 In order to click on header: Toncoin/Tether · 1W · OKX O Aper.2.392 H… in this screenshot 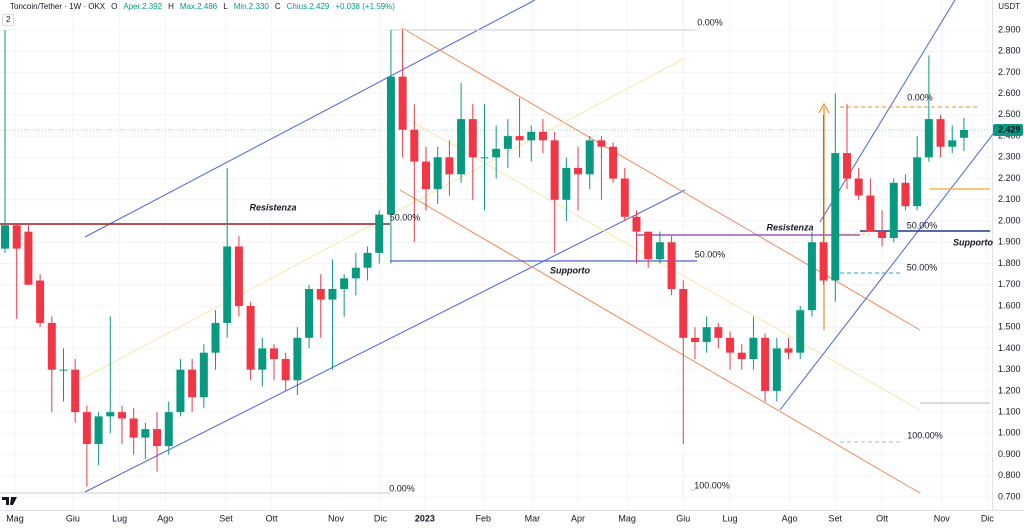, I will do `click(197, 6)`.